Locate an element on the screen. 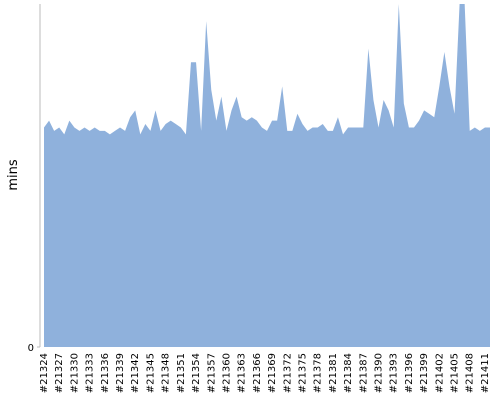  x-tick-label: #21366 is located at coordinates (257, 373).